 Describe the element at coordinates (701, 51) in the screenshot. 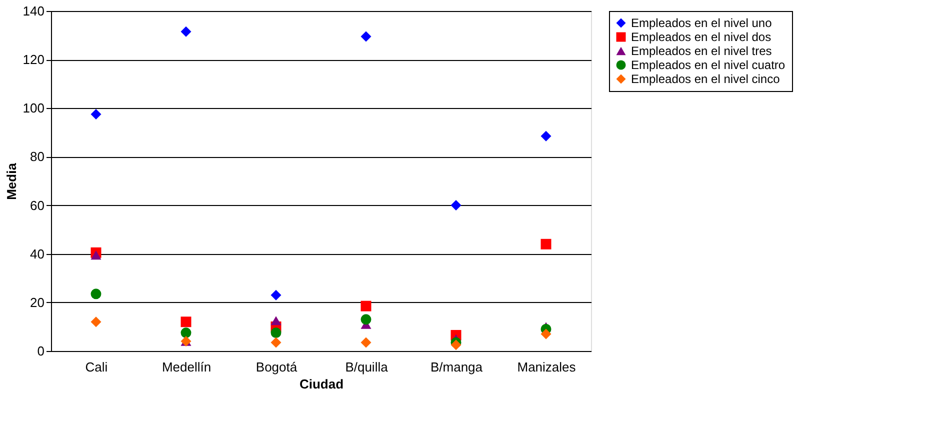

I see `legend-label: Empleados en el nivel tres` at that location.